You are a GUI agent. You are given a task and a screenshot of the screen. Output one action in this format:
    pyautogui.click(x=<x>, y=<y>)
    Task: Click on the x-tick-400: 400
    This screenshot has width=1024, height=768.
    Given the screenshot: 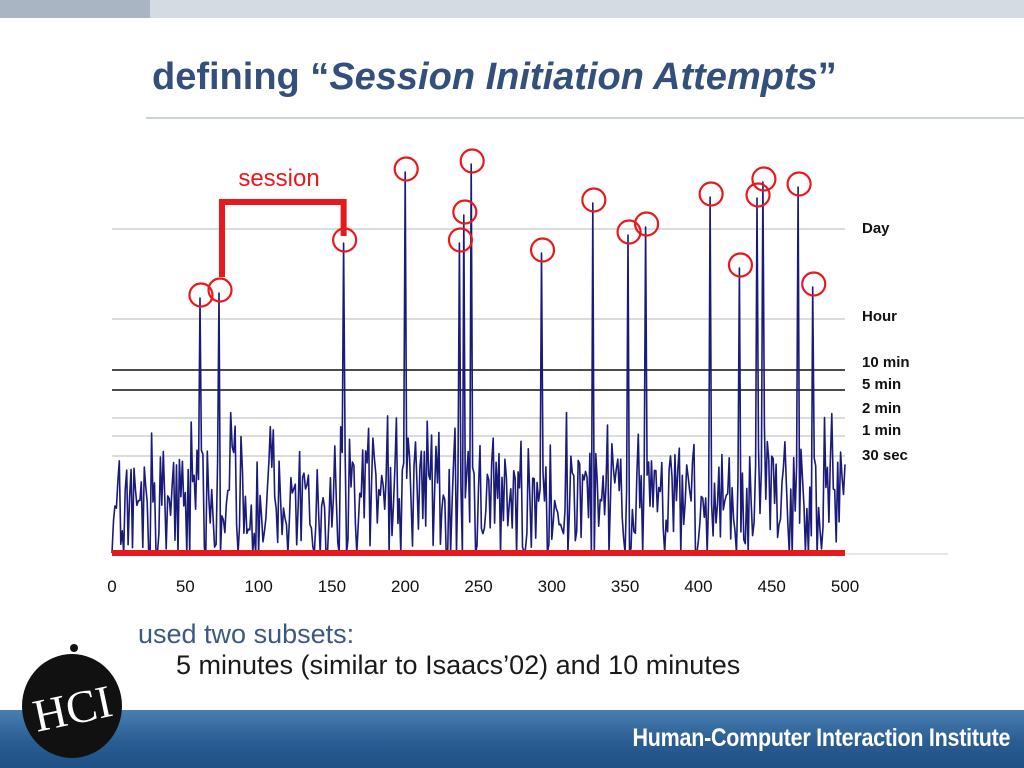 What is the action you would take?
    pyautogui.click(x=698, y=586)
    